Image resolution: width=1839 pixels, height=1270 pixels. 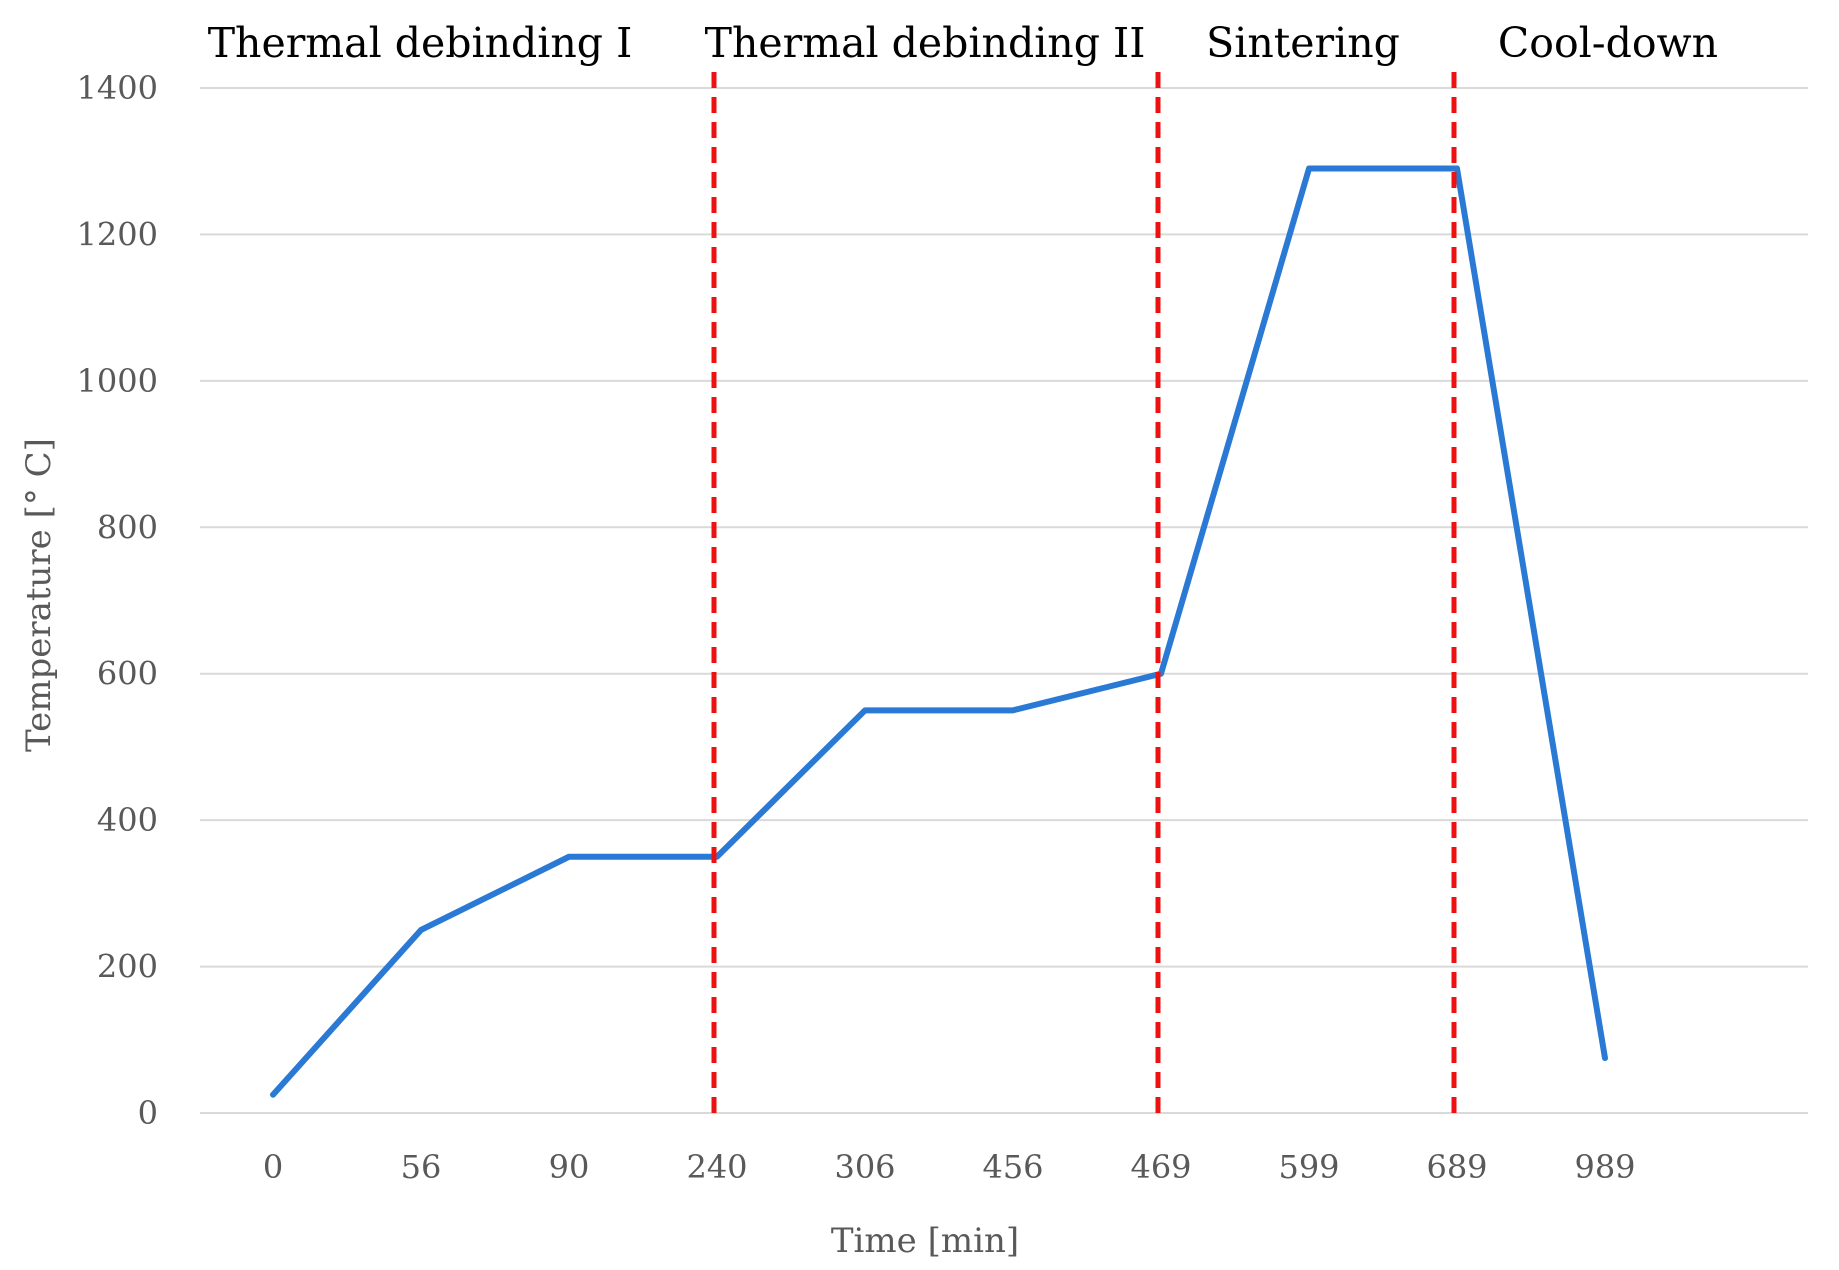 I want to click on y-tick-label: 800, so click(x=127, y=527).